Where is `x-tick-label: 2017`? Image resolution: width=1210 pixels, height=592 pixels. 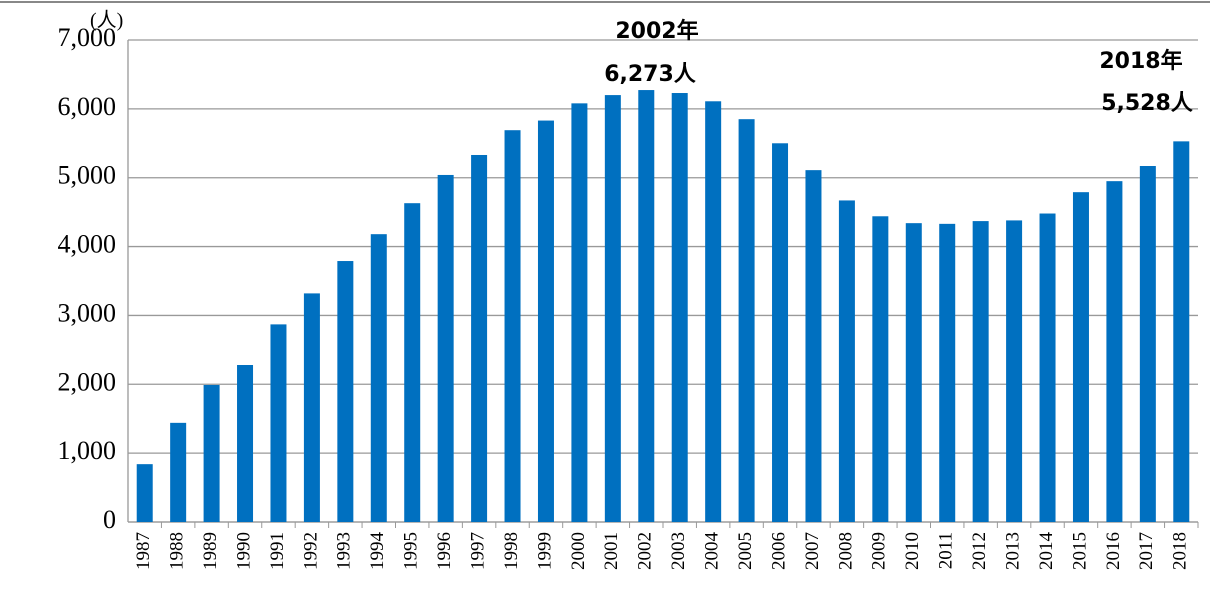 x-tick-label: 2017 is located at coordinates (1146, 551).